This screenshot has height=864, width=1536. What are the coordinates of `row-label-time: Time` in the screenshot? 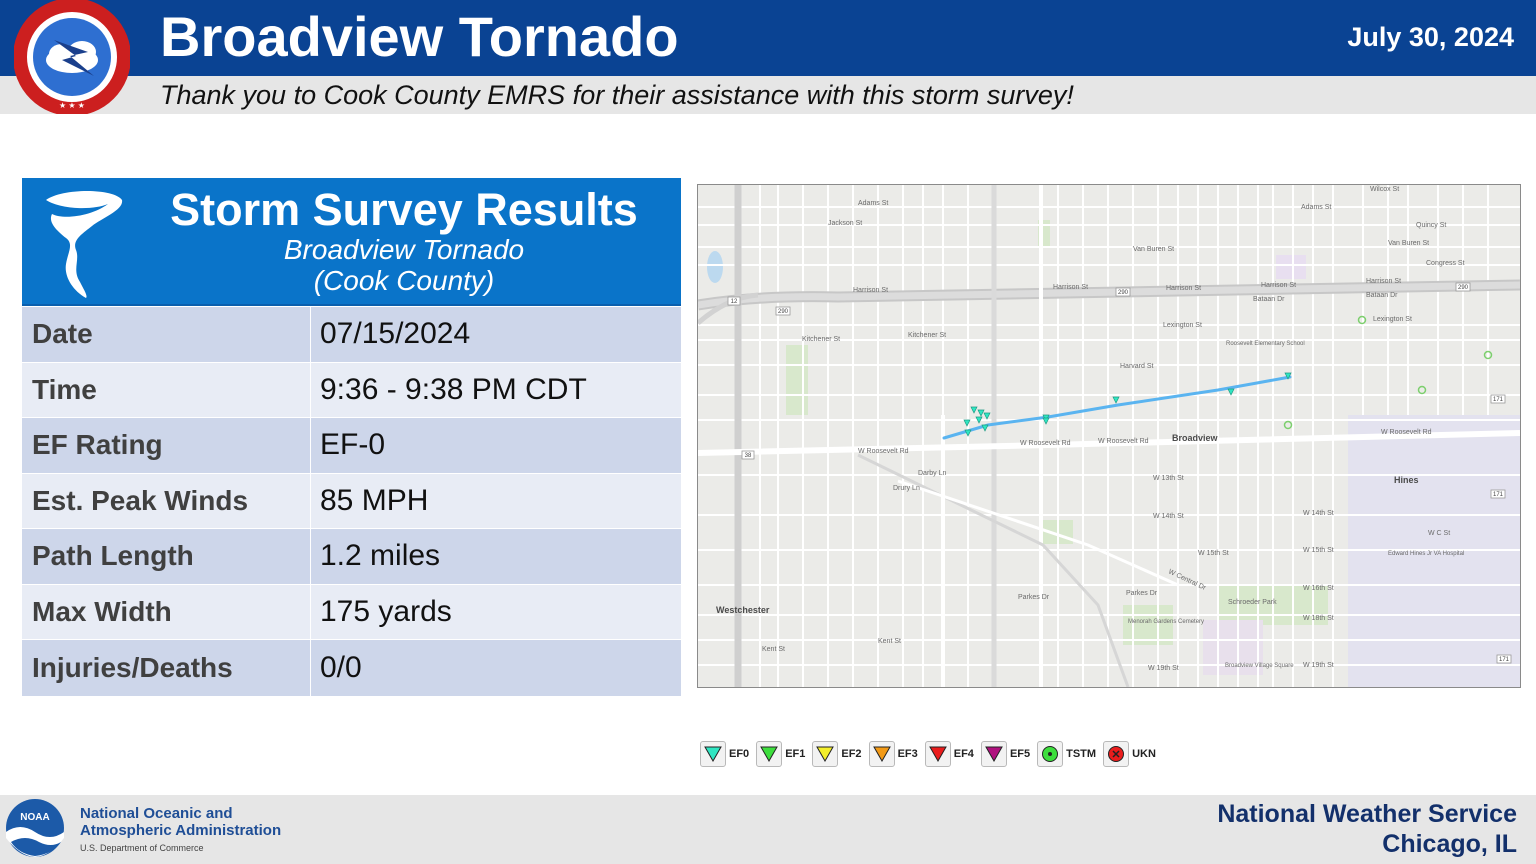 It's located at (166, 389).